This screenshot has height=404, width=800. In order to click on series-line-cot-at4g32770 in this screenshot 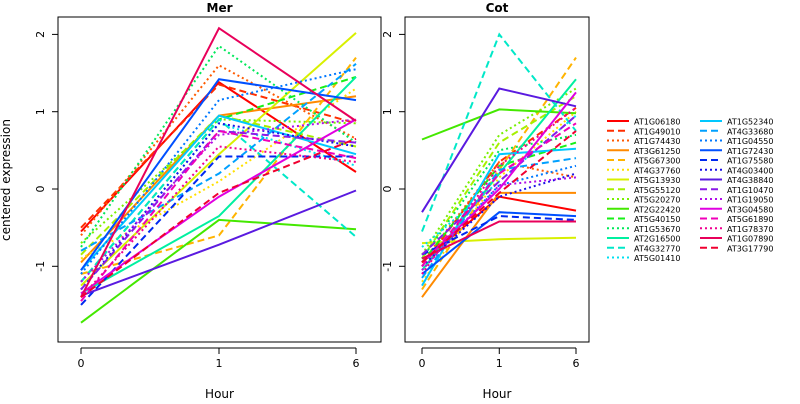, I will do `click(499, 132)`.